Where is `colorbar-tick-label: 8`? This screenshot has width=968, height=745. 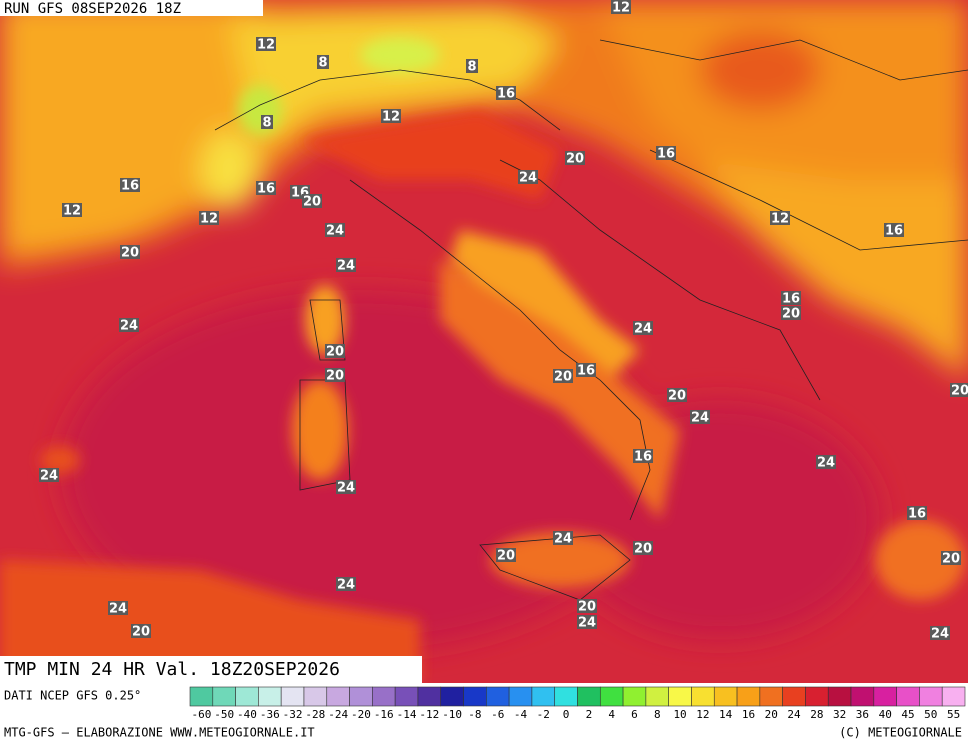 colorbar-tick-label: 8 is located at coordinates (657, 714).